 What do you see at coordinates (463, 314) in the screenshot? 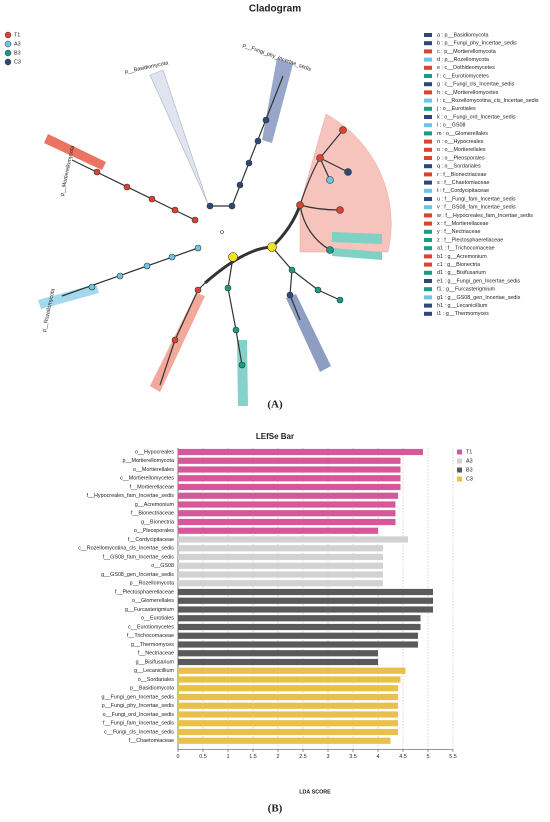
I see `legend-label: i1 : g__Thermomyces` at bounding box center [463, 314].